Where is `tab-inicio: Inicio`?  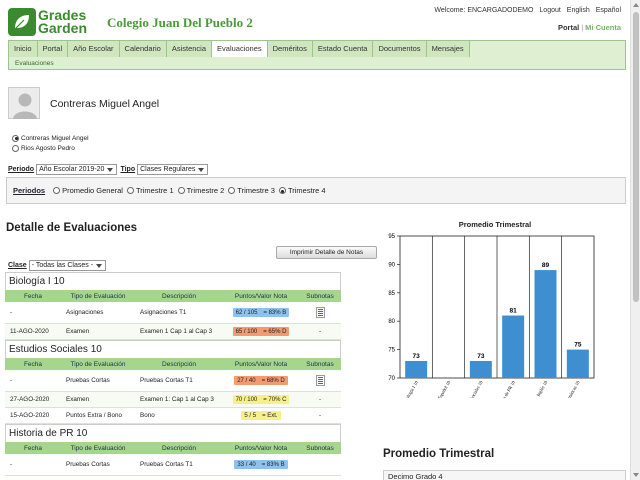 tab-inicio: Inicio is located at coordinates (23, 49).